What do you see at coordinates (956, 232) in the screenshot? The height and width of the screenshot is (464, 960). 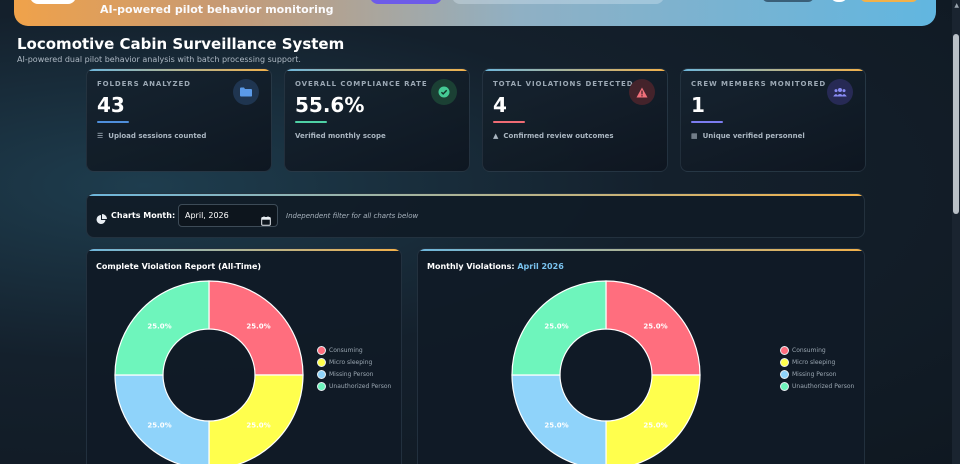 I see `page-scrollbar: ▲` at bounding box center [956, 232].